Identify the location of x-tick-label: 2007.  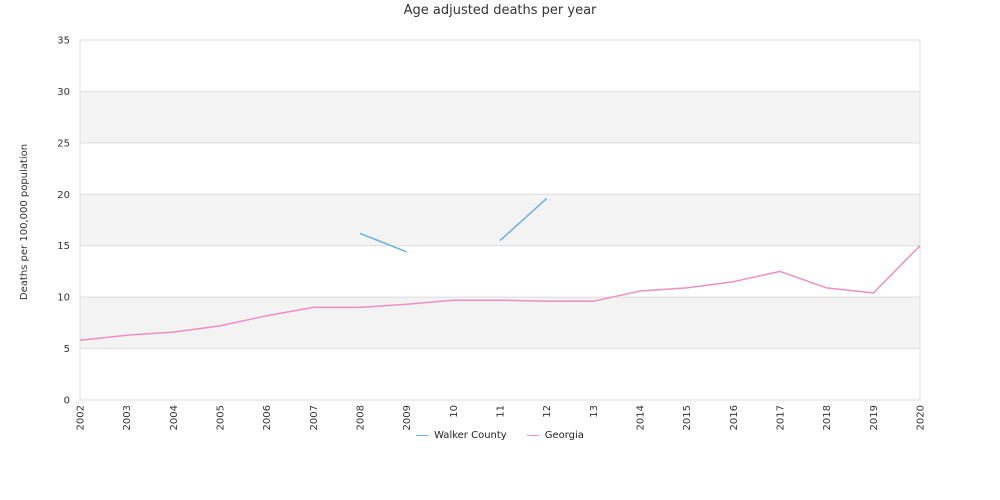
(314, 417).